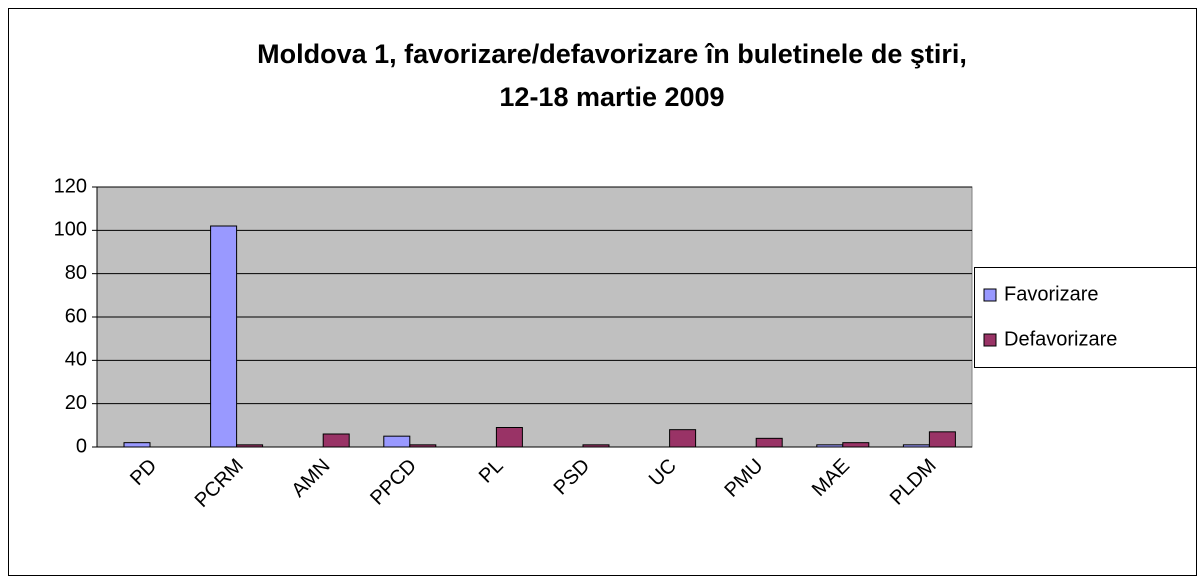 The height and width of the screenshot is (577, 1198). What do you see at coordinates (70, 230) in the screenshot?
I see `y-tick-label: 100` at bounding box center [70, 230].